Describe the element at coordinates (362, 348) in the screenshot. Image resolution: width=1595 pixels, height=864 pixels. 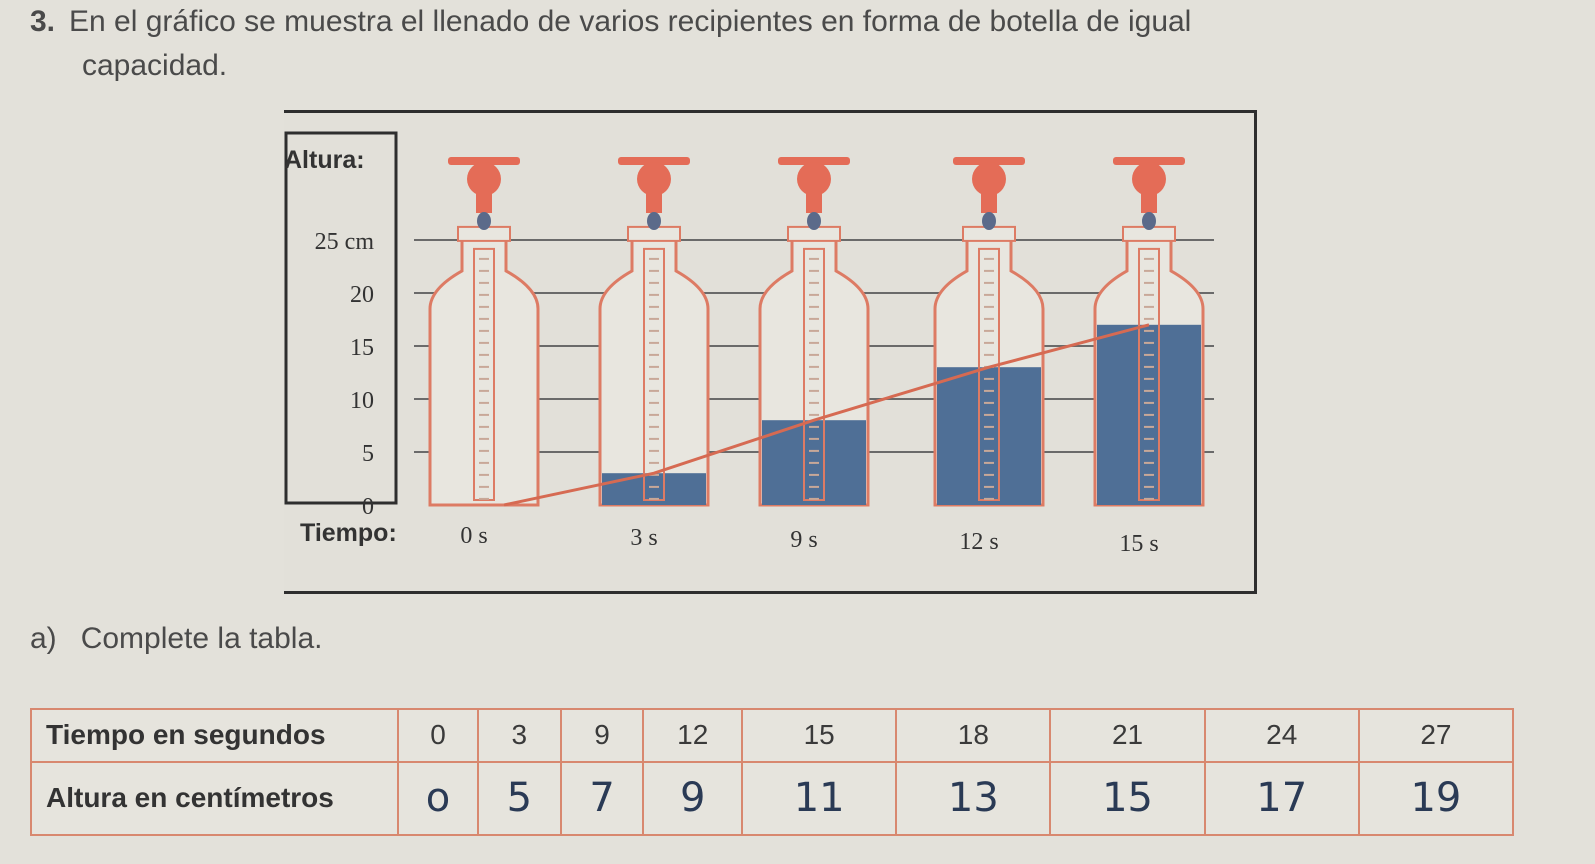
I see `height-tick-label: 15` at that location.